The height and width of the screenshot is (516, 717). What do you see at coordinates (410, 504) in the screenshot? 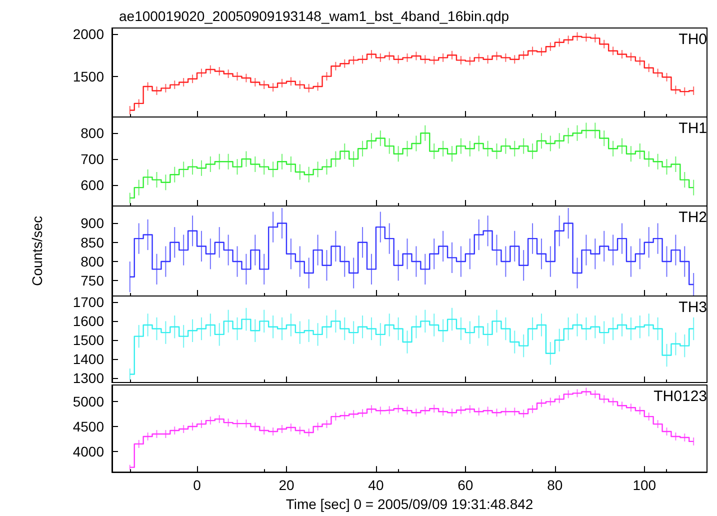
I see `x-axis-title: Time [sec] 0 = 2005/09/09 19:31:48.842` at bounding box center [410, 504].